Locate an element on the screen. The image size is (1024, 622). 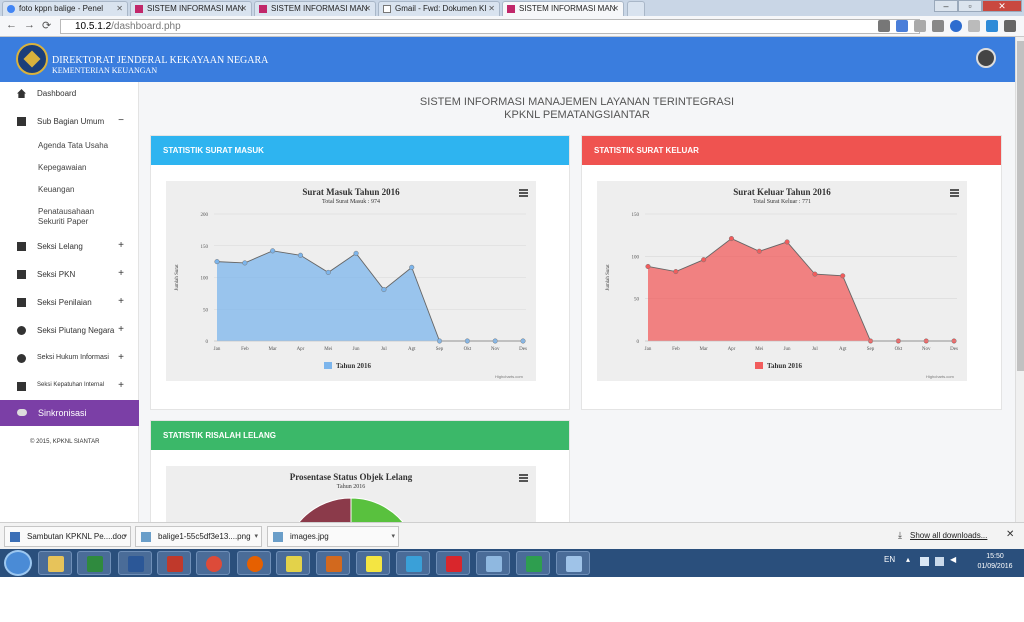
taskbar-firefox is located at coordinates (254, 563).